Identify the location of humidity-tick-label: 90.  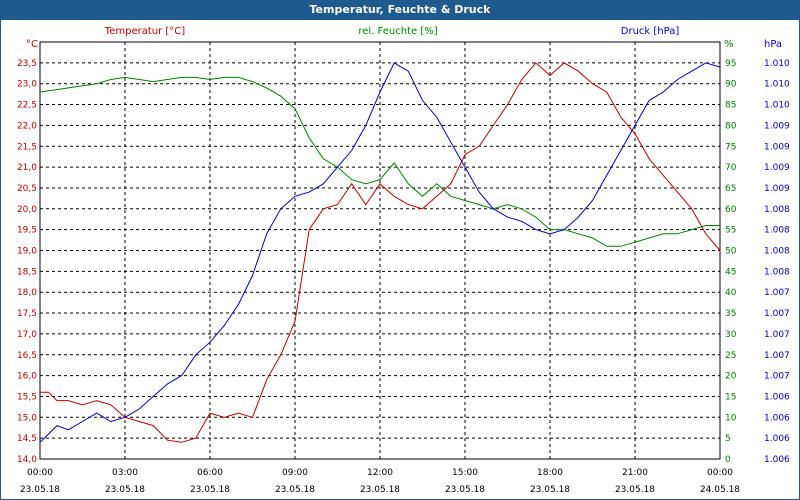
(731, 85).